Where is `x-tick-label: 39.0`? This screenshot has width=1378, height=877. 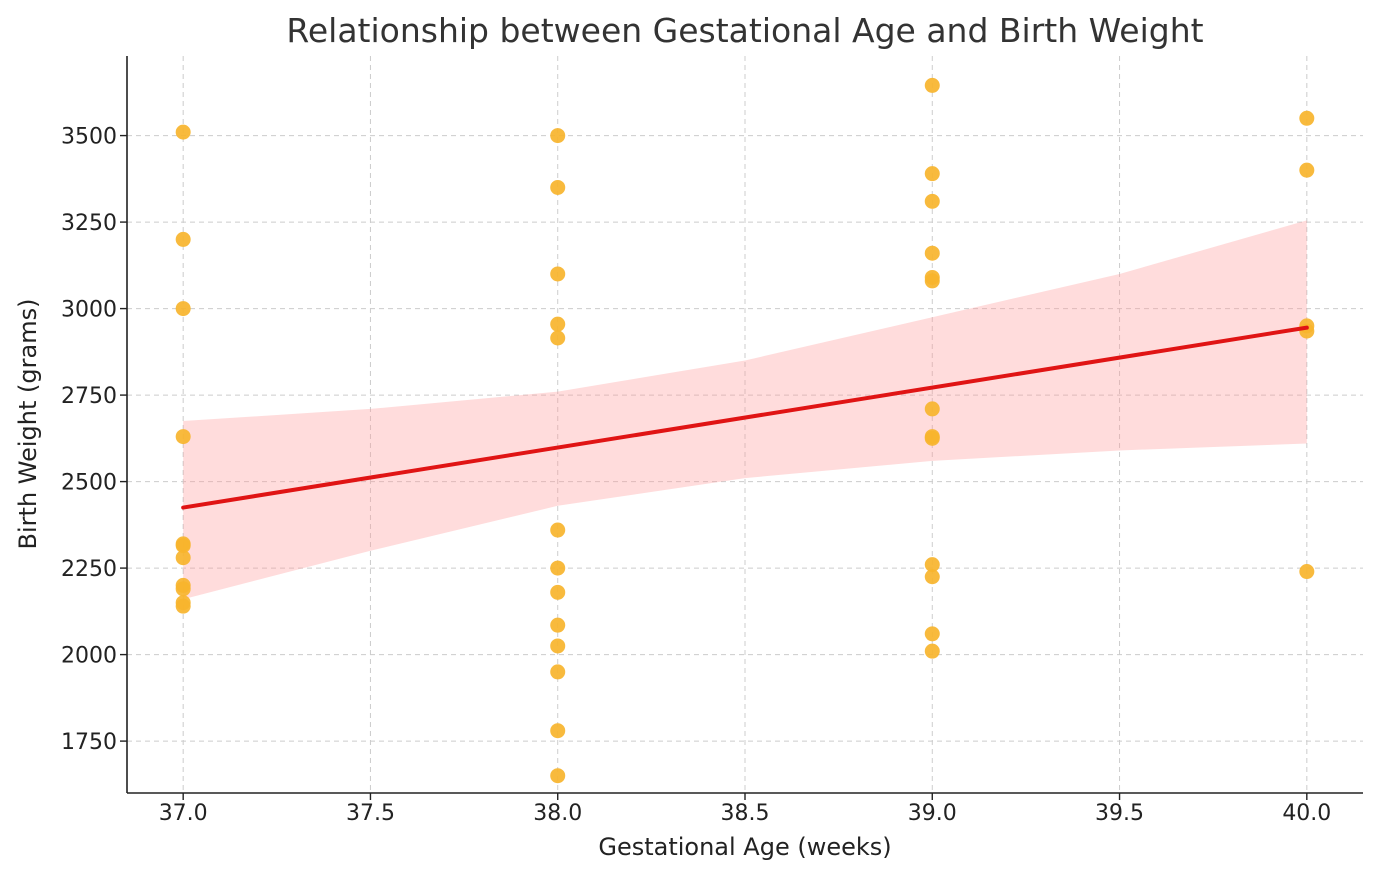 x-tick-label: 39.0 is located at coordinates (932, 813).